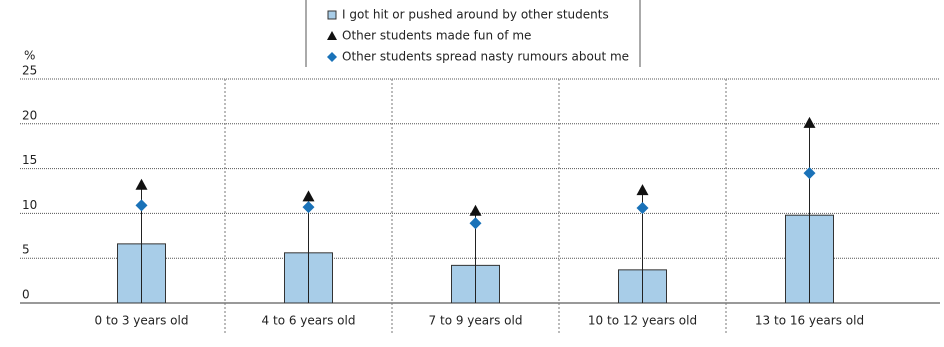 The width and height of the screenshot is (944, 347). I want to click on y-tick-label: 0, so click(26, 295).